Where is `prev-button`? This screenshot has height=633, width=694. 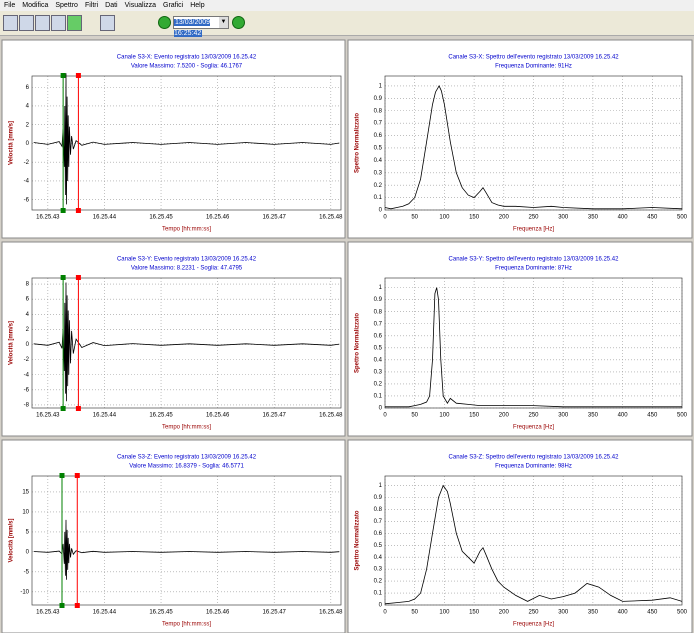 prev-button is located at coordinates (164, 22).